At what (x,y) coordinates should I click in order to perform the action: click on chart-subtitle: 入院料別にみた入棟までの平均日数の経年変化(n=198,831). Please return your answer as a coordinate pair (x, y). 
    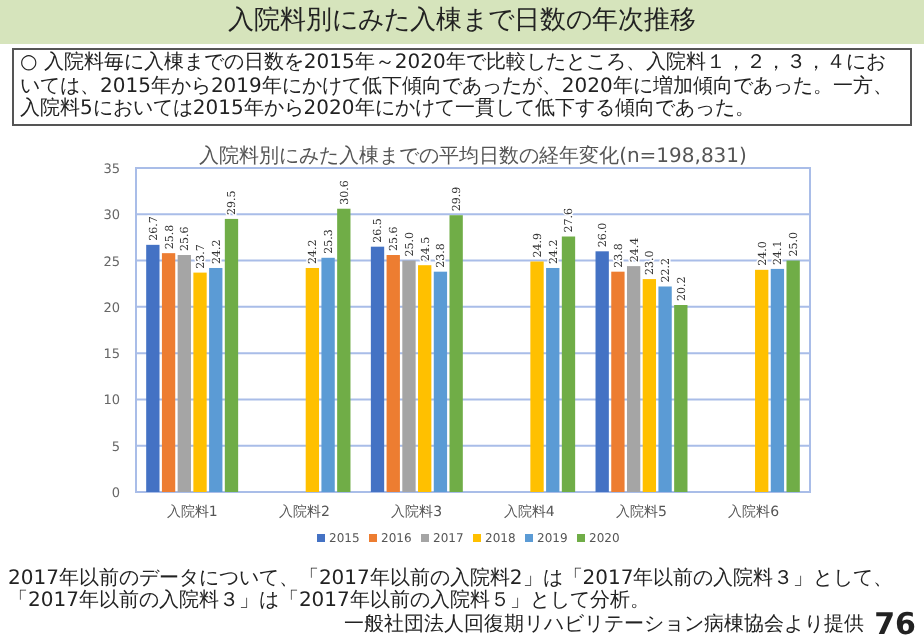
    Looking at the image, I should click on (473, 156).